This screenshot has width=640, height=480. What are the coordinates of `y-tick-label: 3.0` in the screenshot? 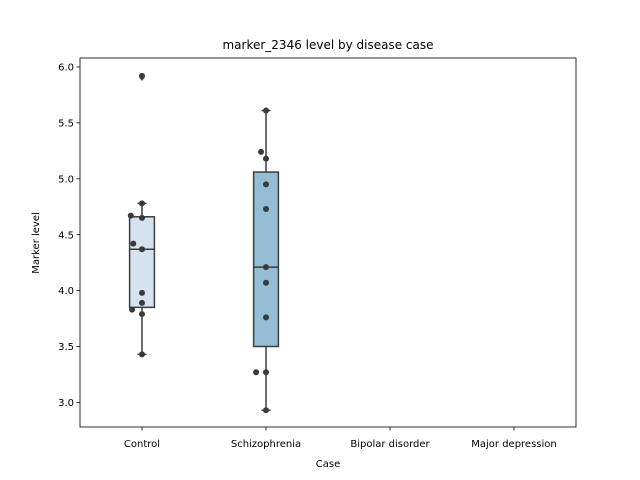 It's located at (66, 403).